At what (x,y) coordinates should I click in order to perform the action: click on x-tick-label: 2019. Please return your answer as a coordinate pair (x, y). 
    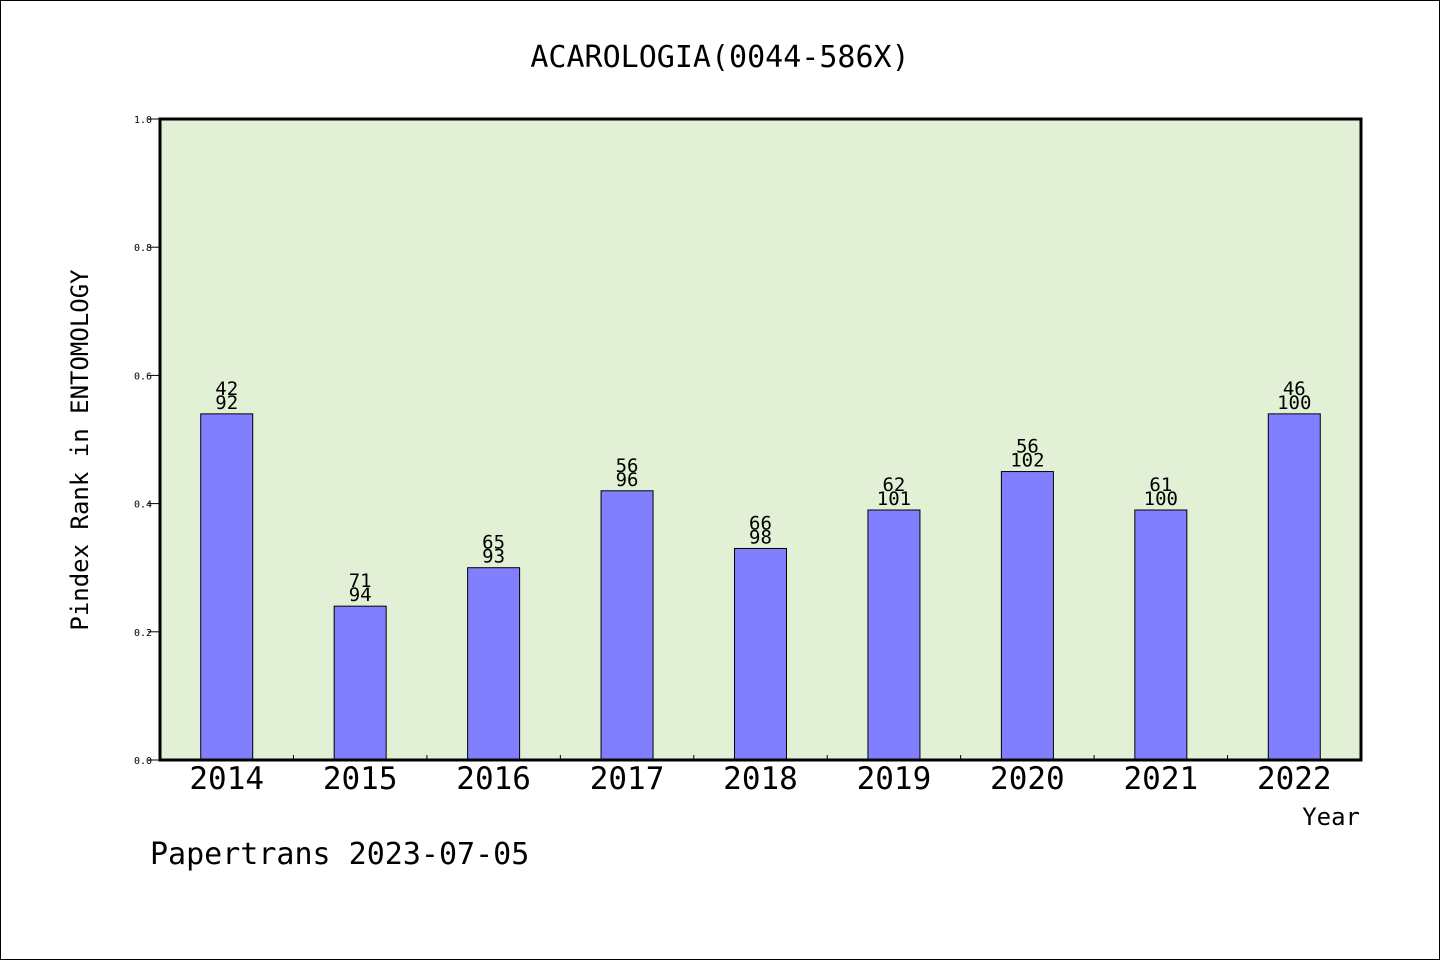
    Looking at the image, I should click on (894, 779).